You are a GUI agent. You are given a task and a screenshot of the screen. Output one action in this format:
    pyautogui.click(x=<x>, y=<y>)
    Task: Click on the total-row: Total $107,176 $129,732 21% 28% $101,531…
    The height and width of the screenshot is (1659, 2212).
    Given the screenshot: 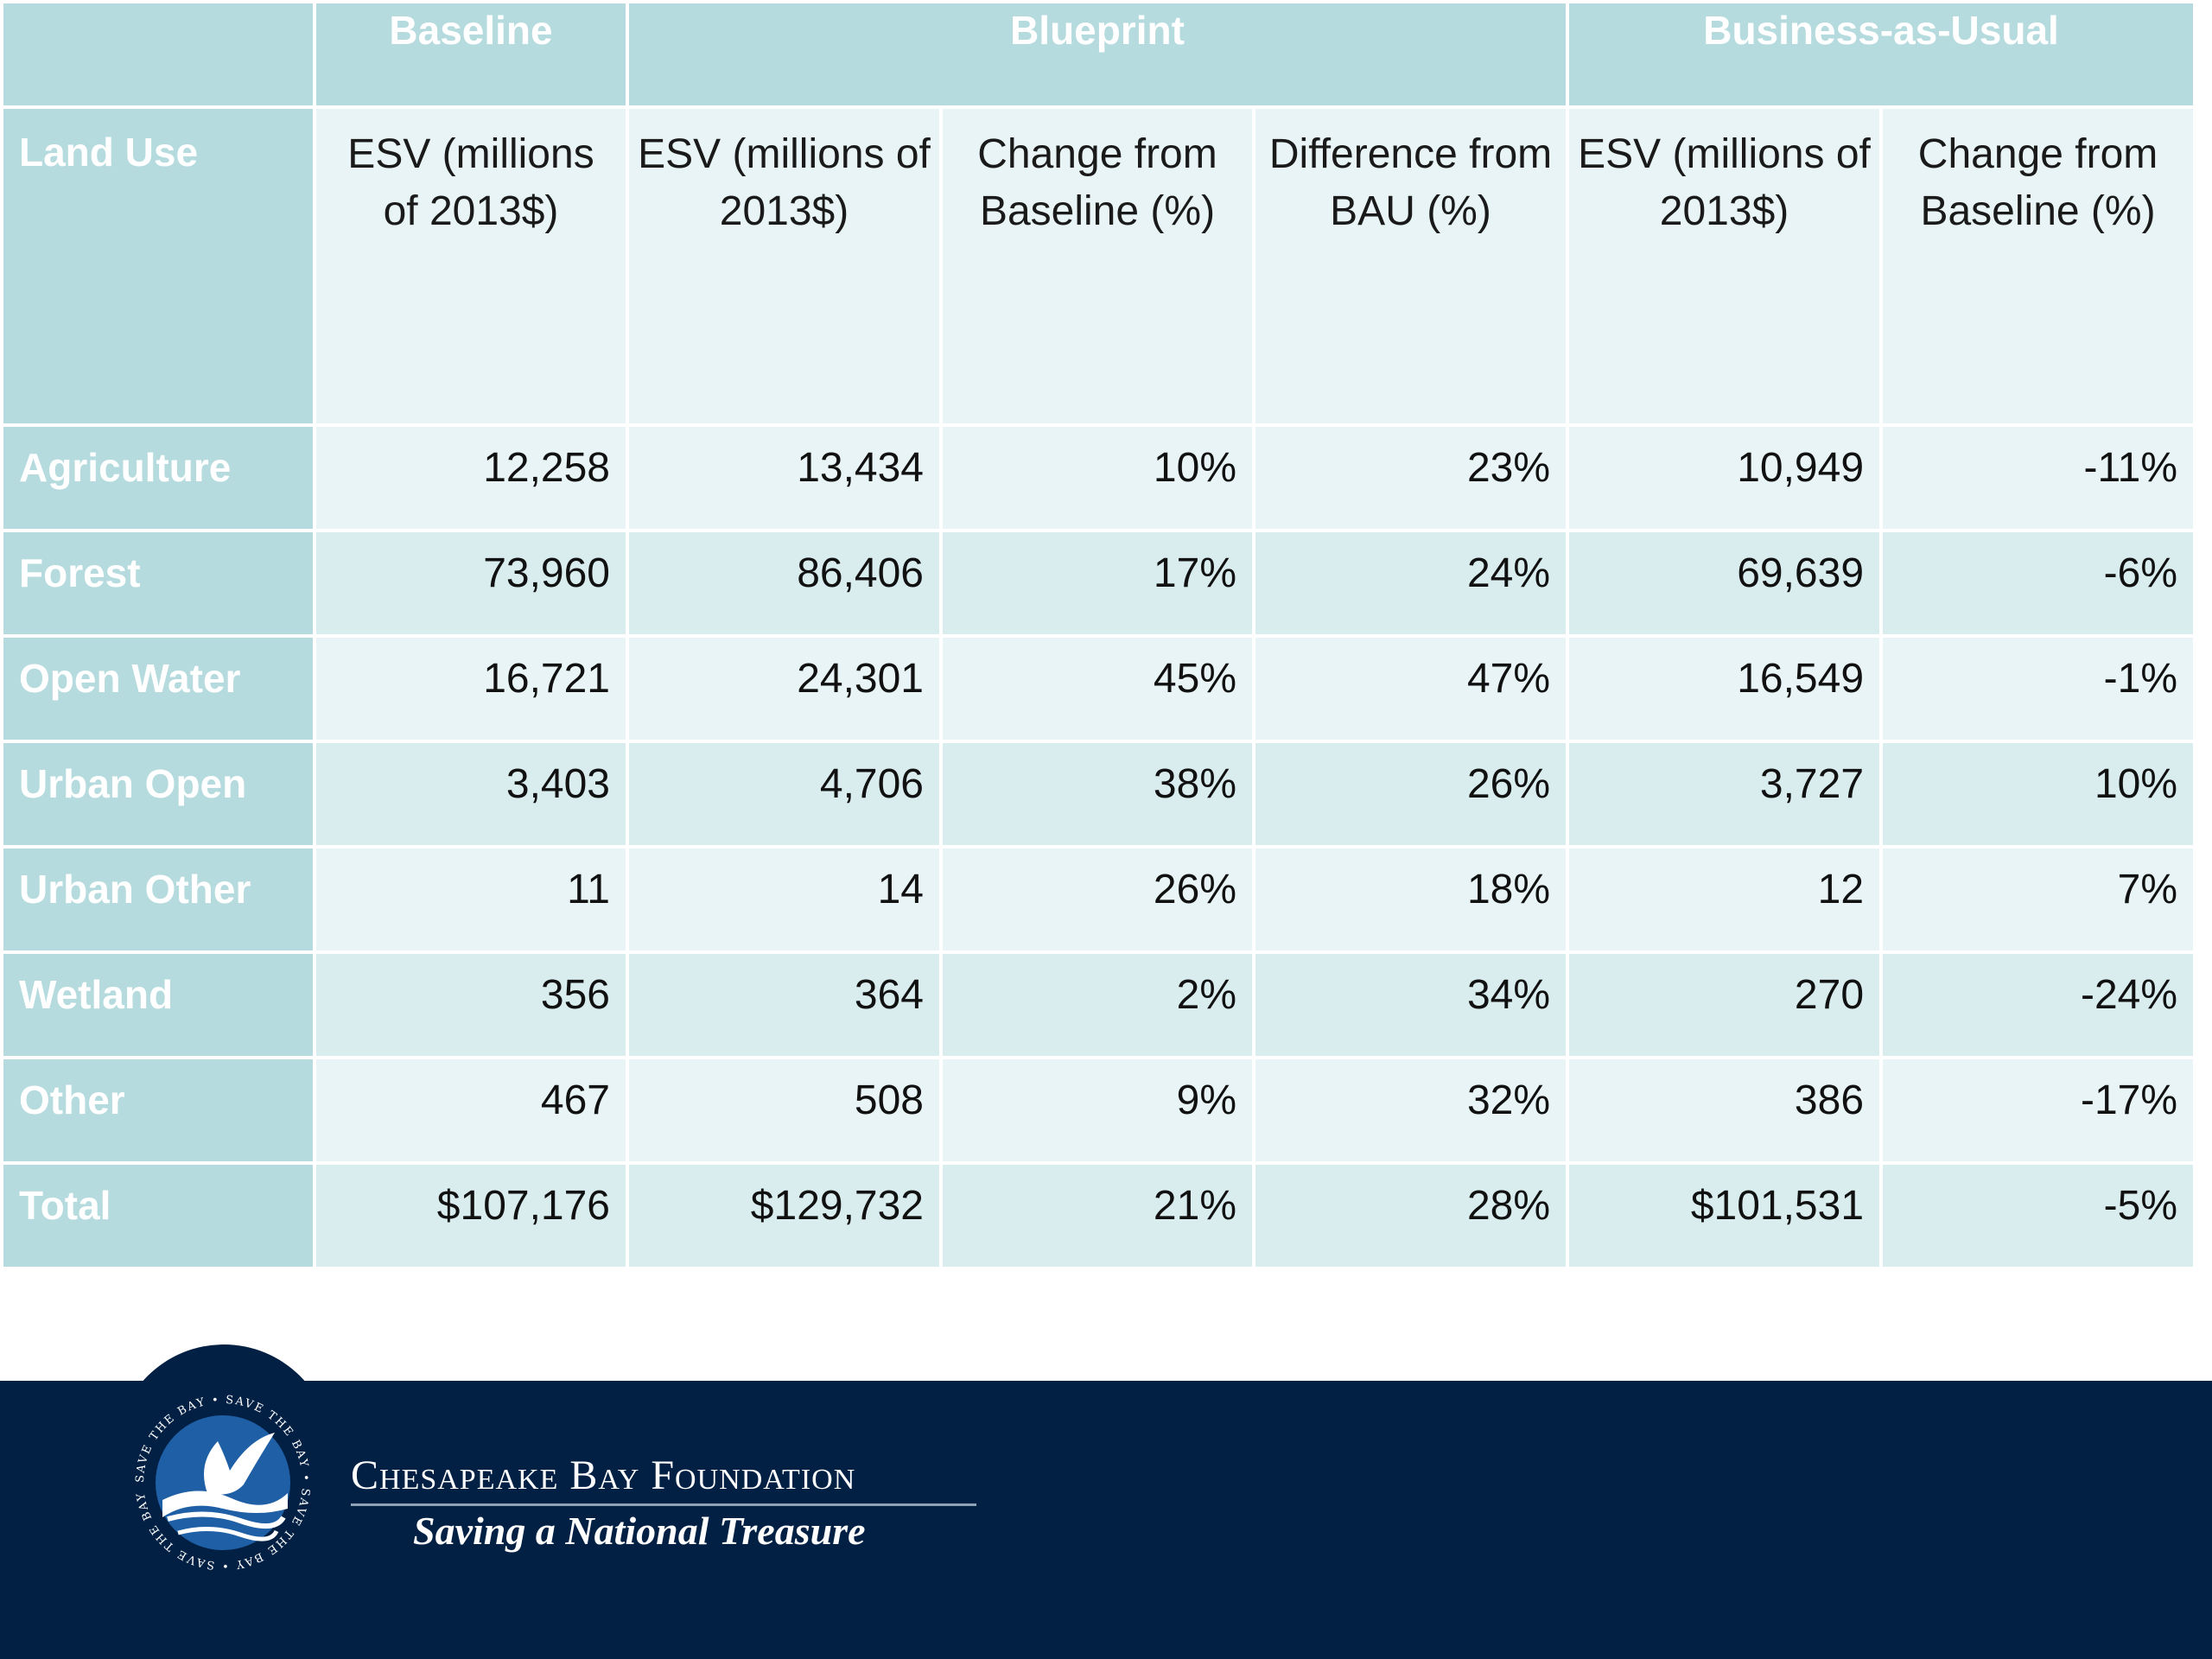 What is the action you would take?
    pyautogui.click(x=1098, y=1215)
    